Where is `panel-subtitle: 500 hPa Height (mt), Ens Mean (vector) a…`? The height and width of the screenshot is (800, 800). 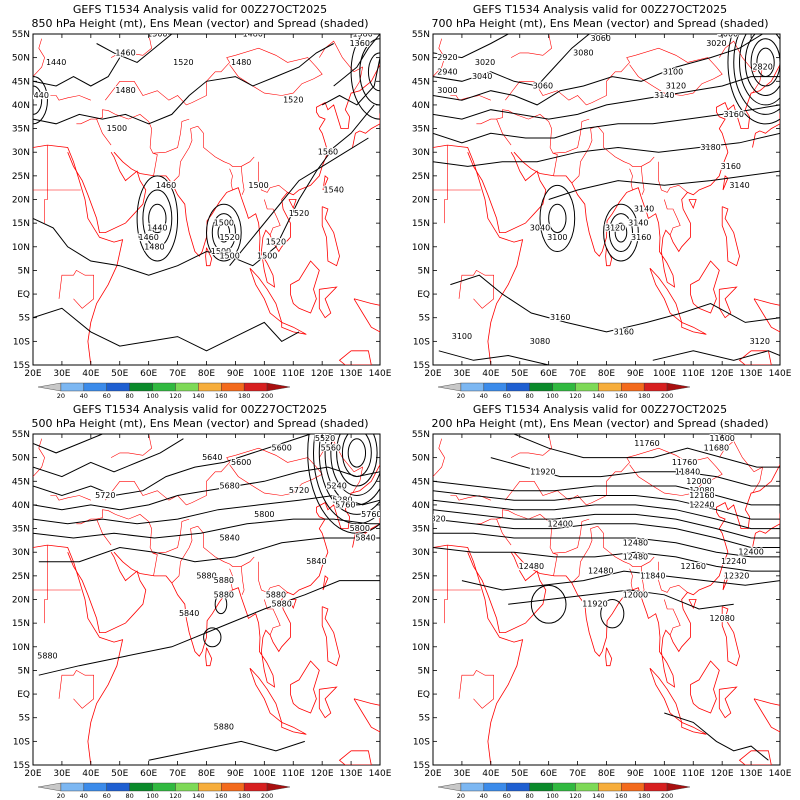
panel-subtitle: 500 hPa Height (mt), Ens Mean (vector) a… is located at coordinates (200, 423).